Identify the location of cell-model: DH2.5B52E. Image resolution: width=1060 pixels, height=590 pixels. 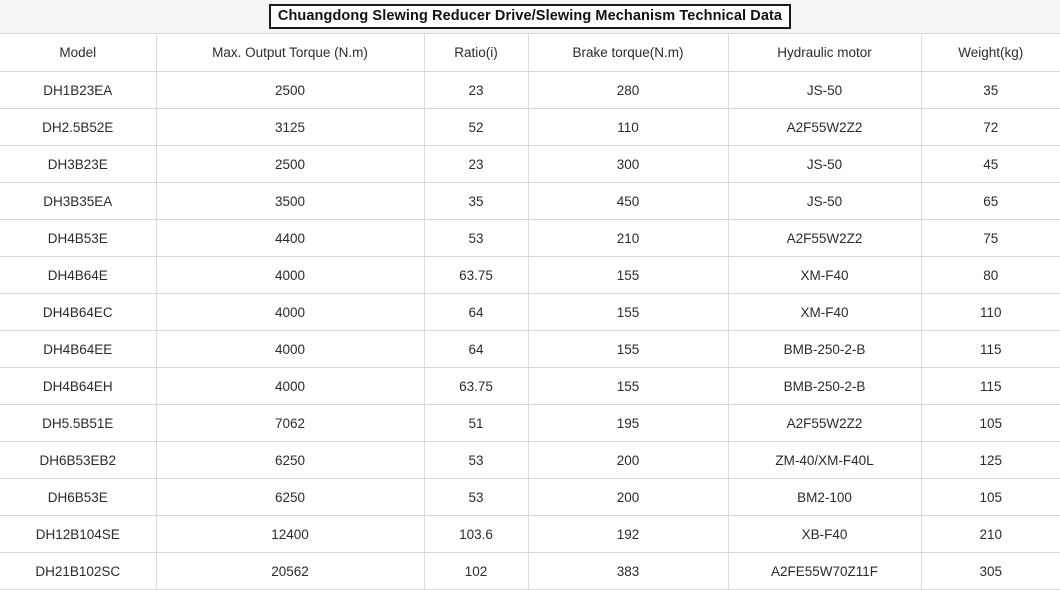
(78, 127).